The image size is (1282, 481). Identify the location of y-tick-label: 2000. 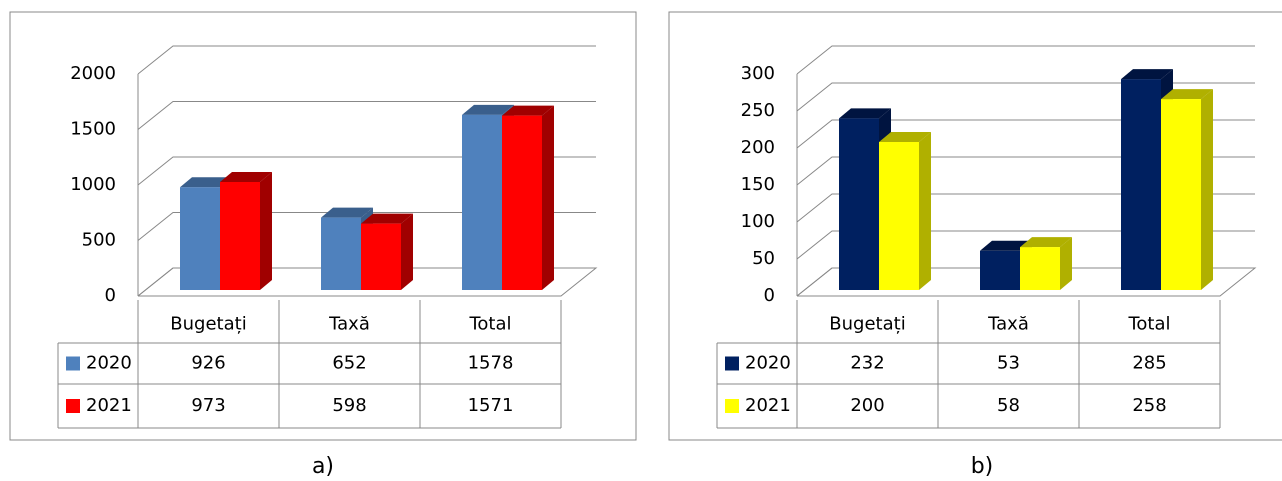
(93, 73).